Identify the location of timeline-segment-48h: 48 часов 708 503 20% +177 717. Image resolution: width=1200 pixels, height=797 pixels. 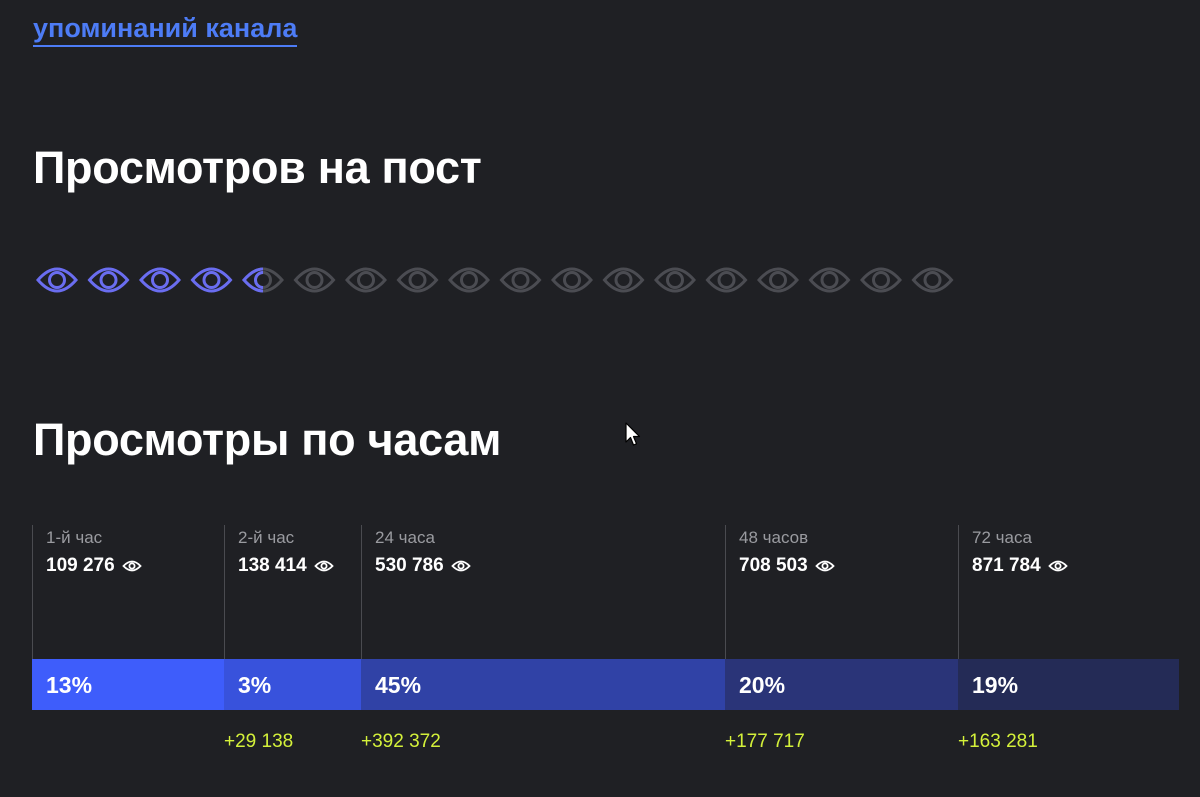
(841, 645).